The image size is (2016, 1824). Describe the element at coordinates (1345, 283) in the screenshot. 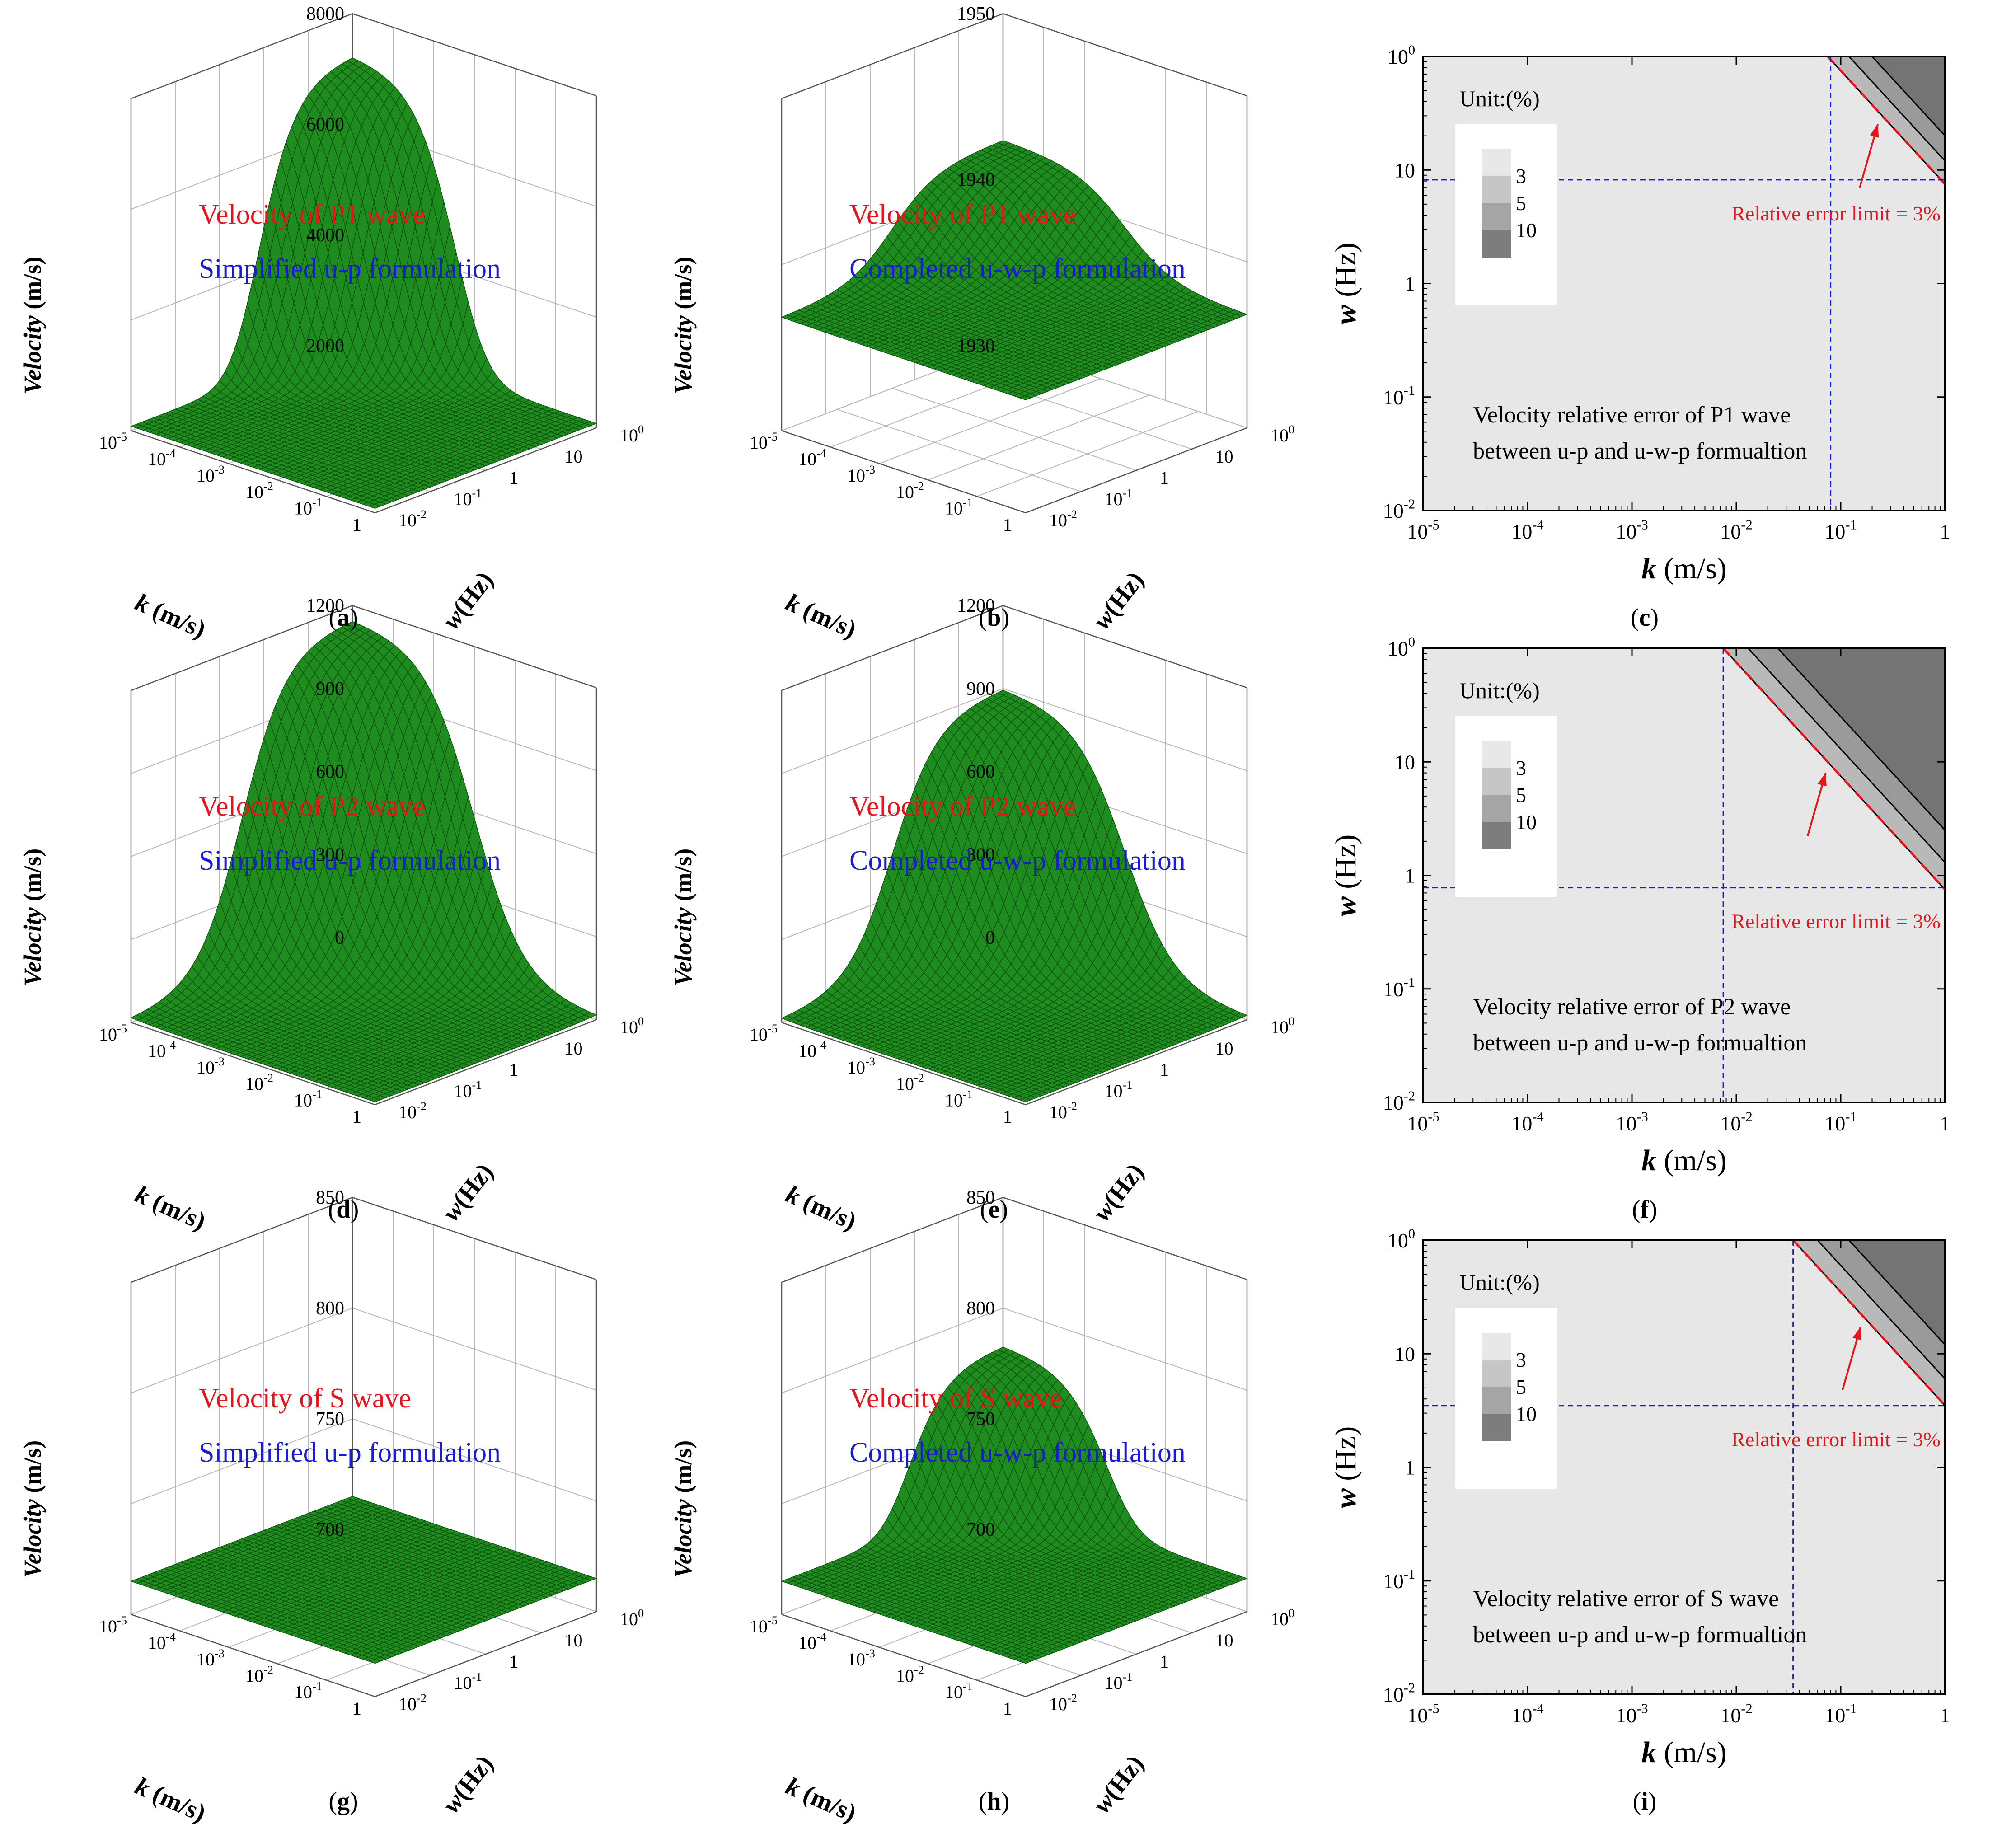

I see `y-axis-label: w (Hz)` at that location.